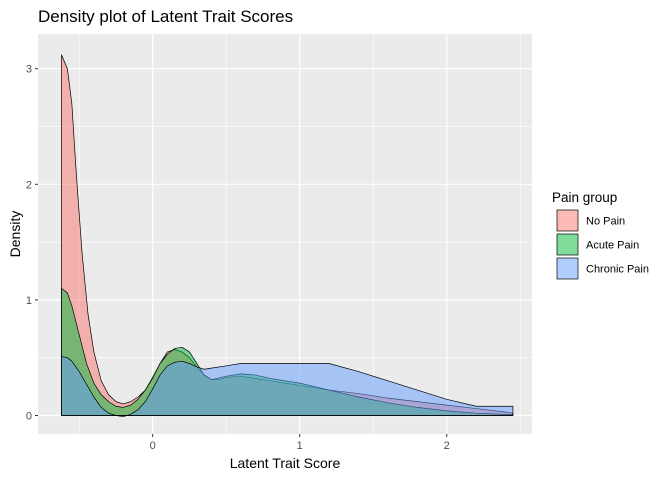 The width and height of the screenshot is (672, 480). Describe the element at coordinates (15, 234) in the screenshot. I see `y-axis-title: Density` at that location.